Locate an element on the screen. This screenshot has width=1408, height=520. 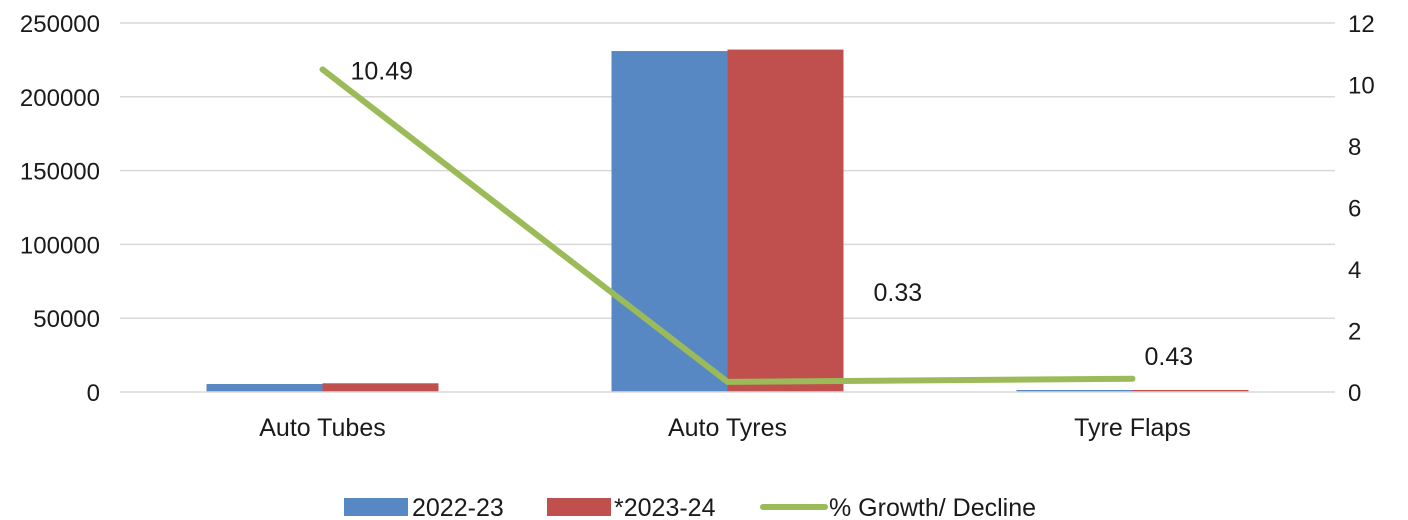
y-left-tick-label: 100000 is located at coordinates (60, 245).